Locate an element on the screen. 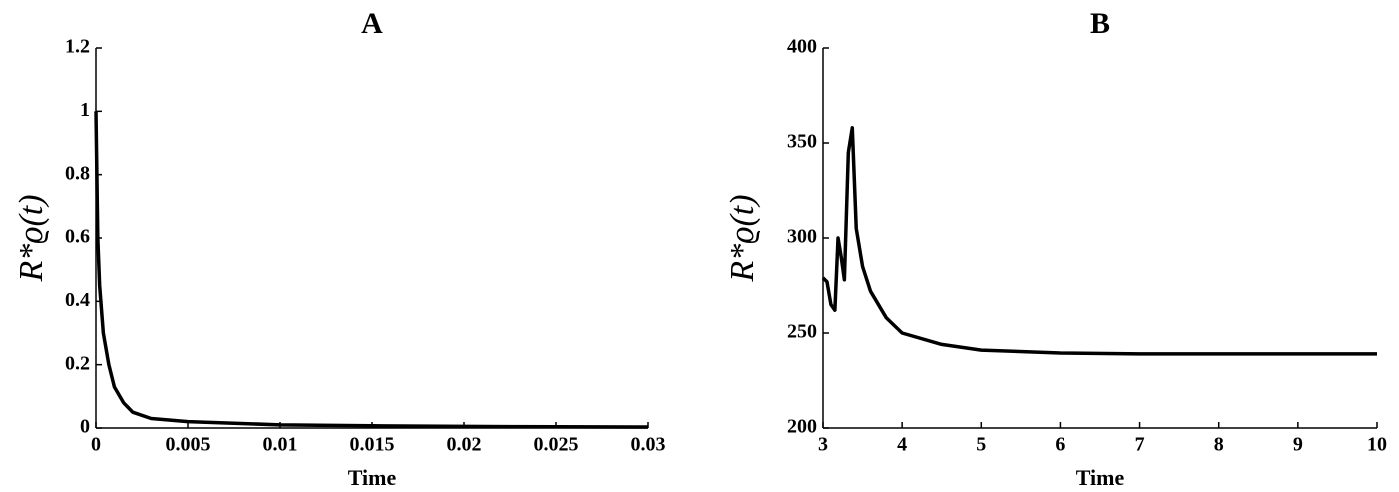  y-tick-label: 300 is located at coordinates (802, 237).